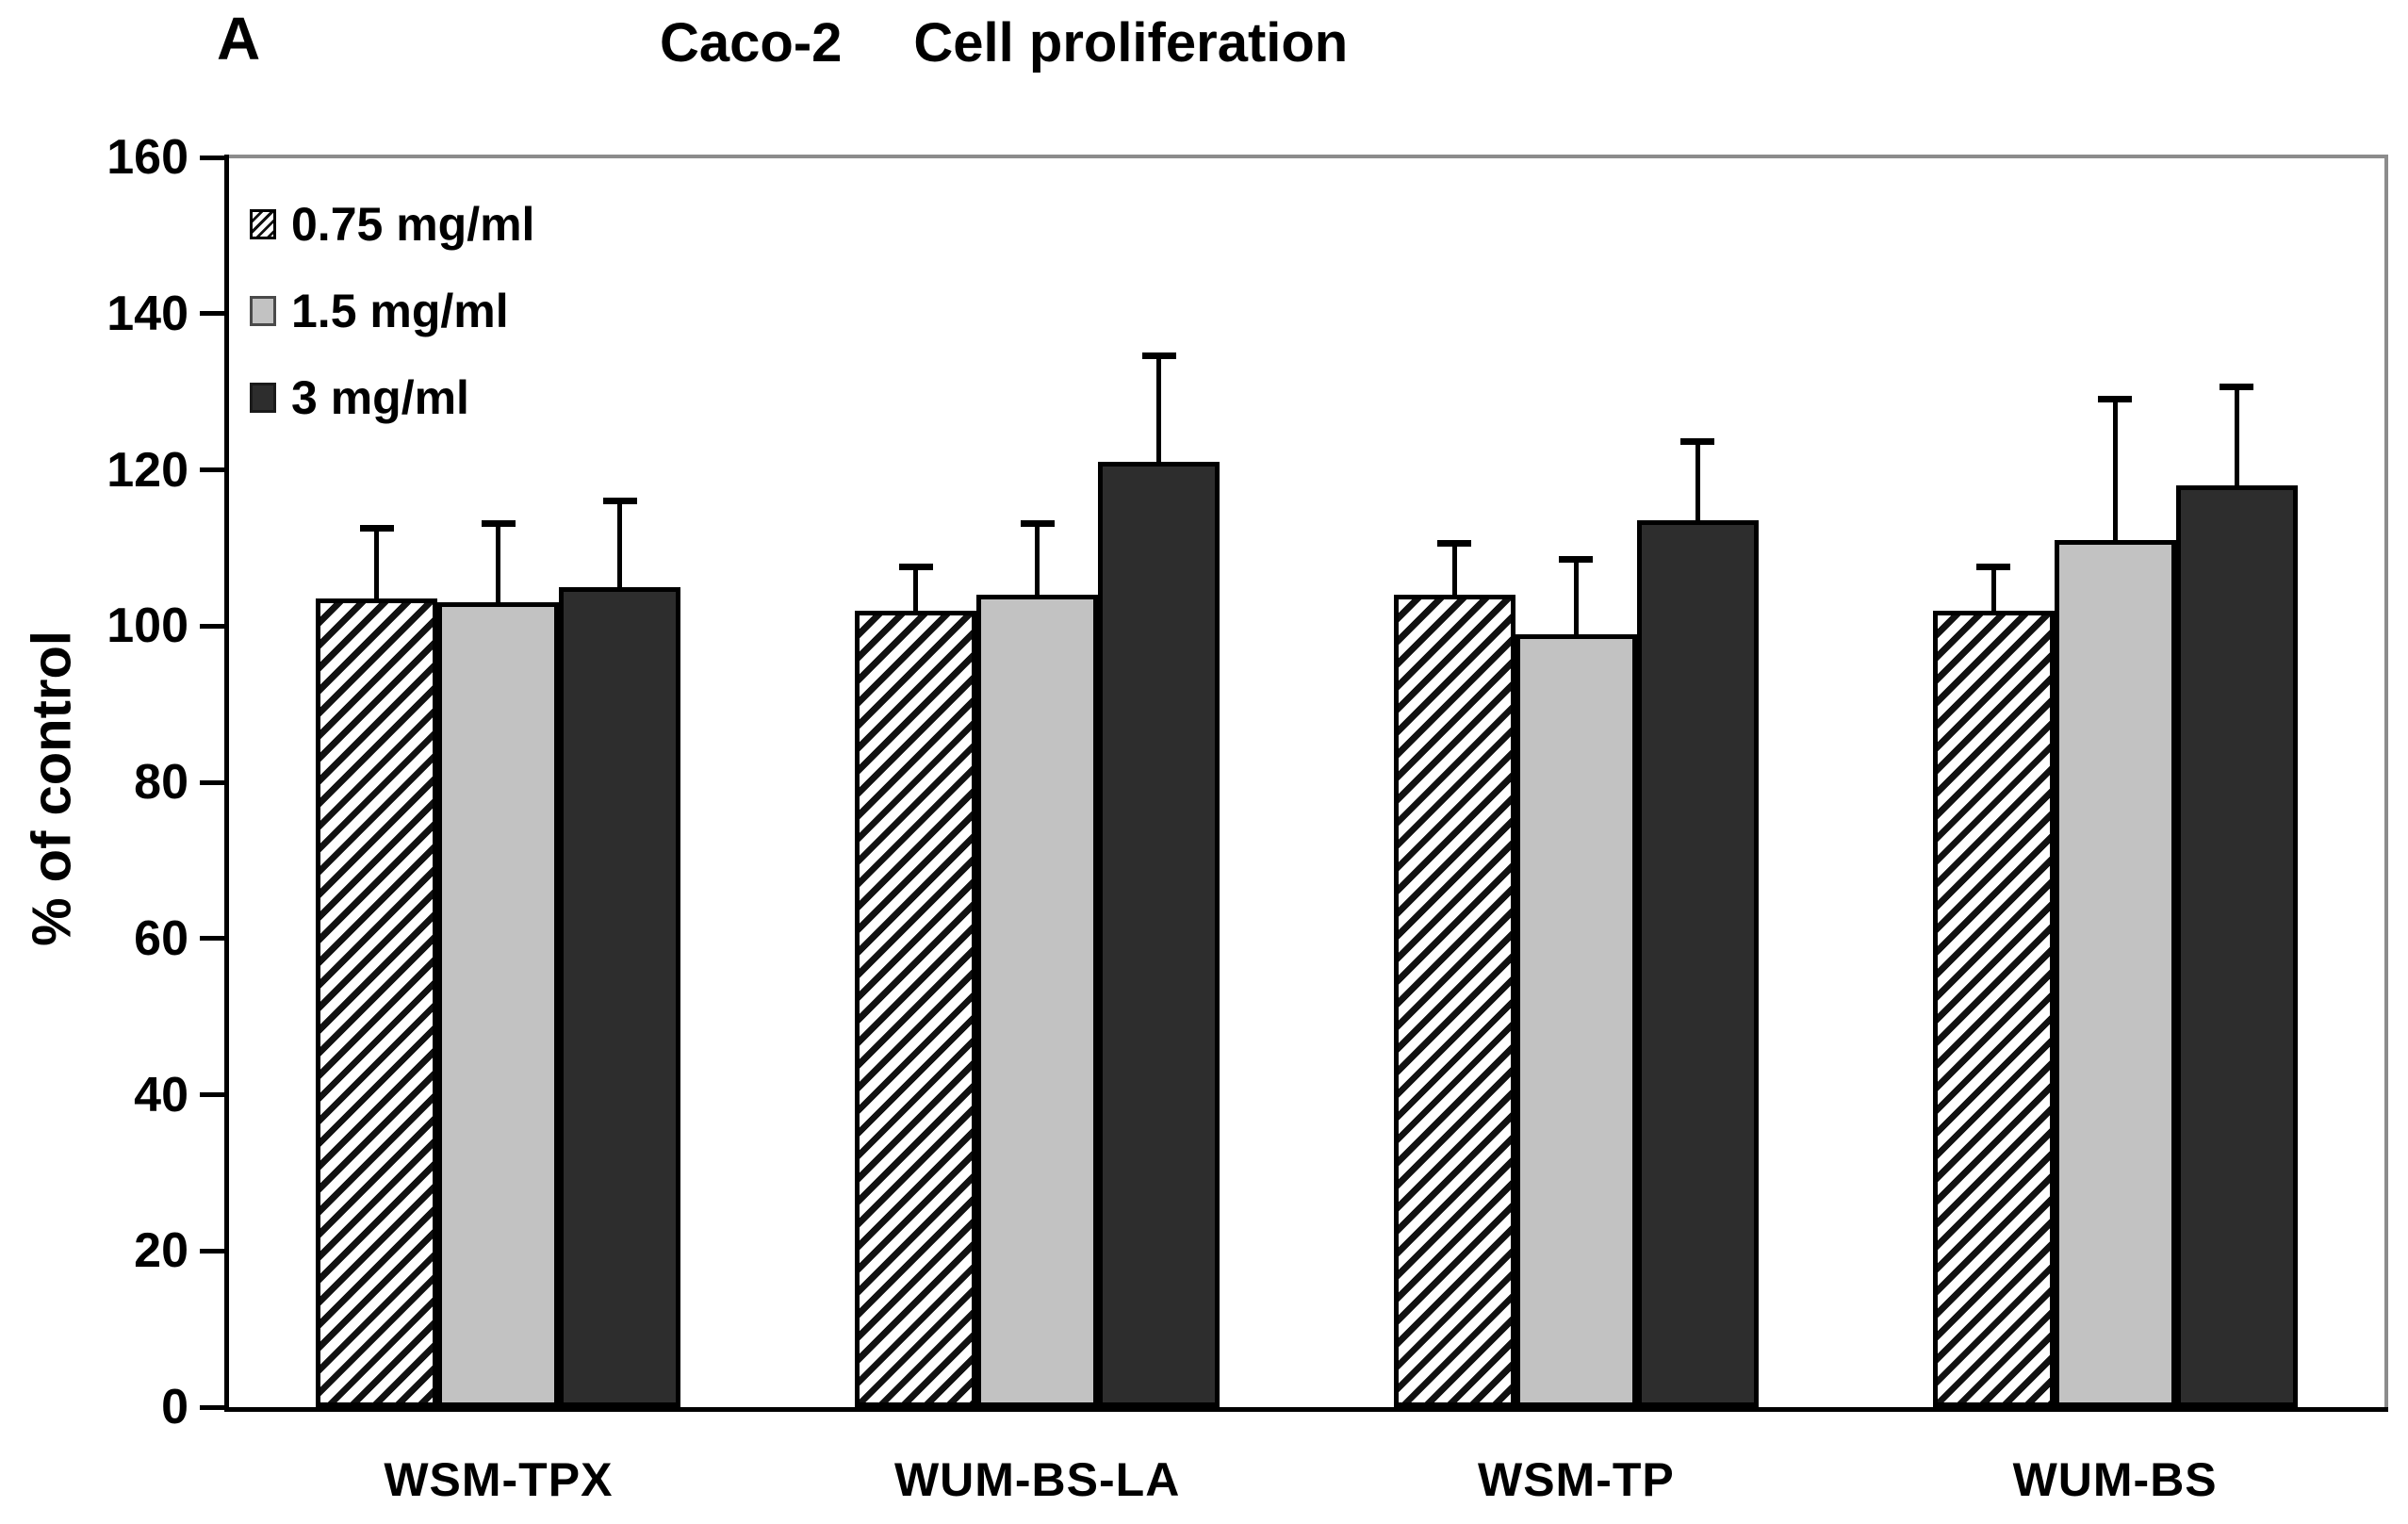 The height and width of the screenshot is (1524, 2408). What do you see at coordinates (1308, 156) in the screenshot?
I see `plot-frame-top` at bounding box center [1308, 156].